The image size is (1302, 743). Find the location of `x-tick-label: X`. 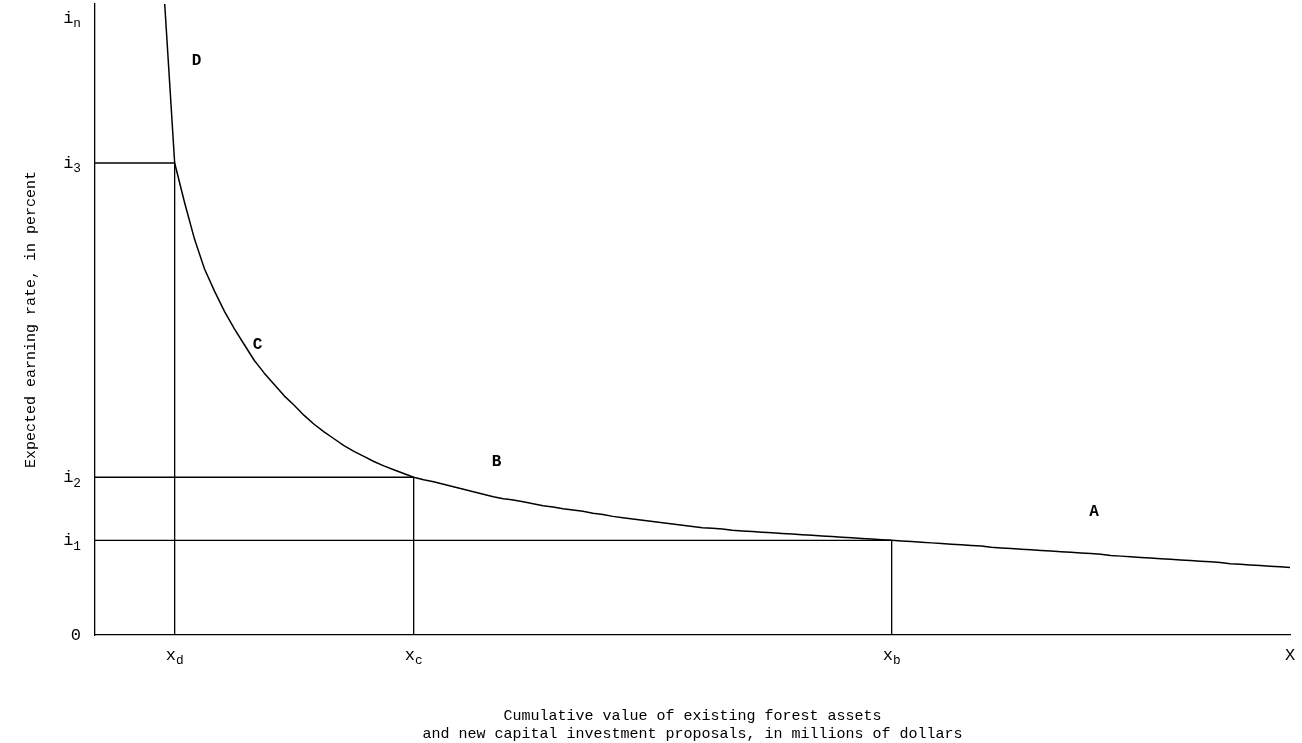

x-tick-label: X is located at coordinates (1290, 655).